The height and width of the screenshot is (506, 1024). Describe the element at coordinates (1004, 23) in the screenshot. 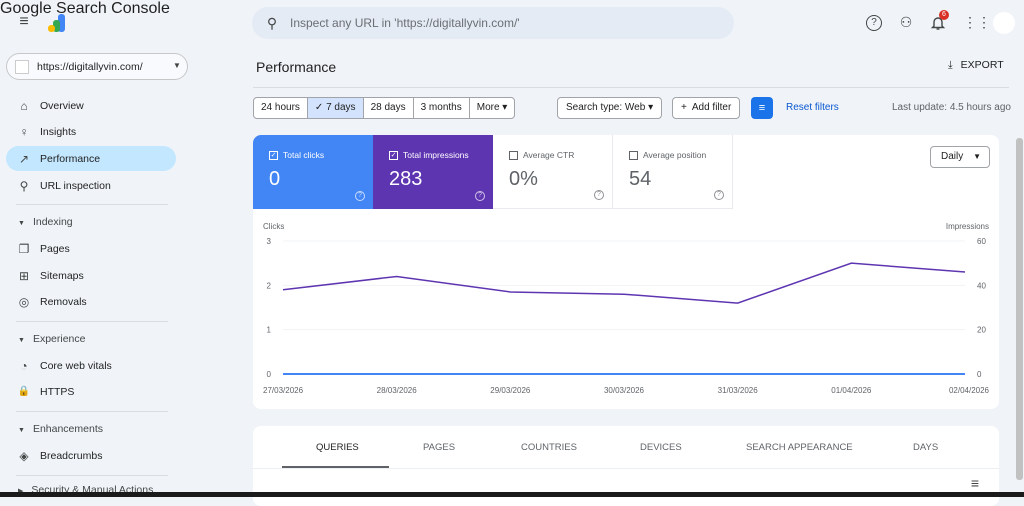

I see `avatar` at that location.